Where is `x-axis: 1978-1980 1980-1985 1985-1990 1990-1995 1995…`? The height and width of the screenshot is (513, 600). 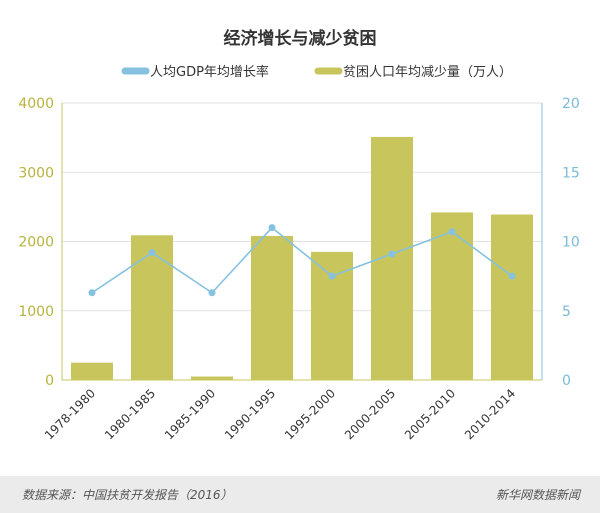
x-axis: 1978-1980 1980-1985 1985-1990 1990-1995 1995… is located at coordinates (292, 410).